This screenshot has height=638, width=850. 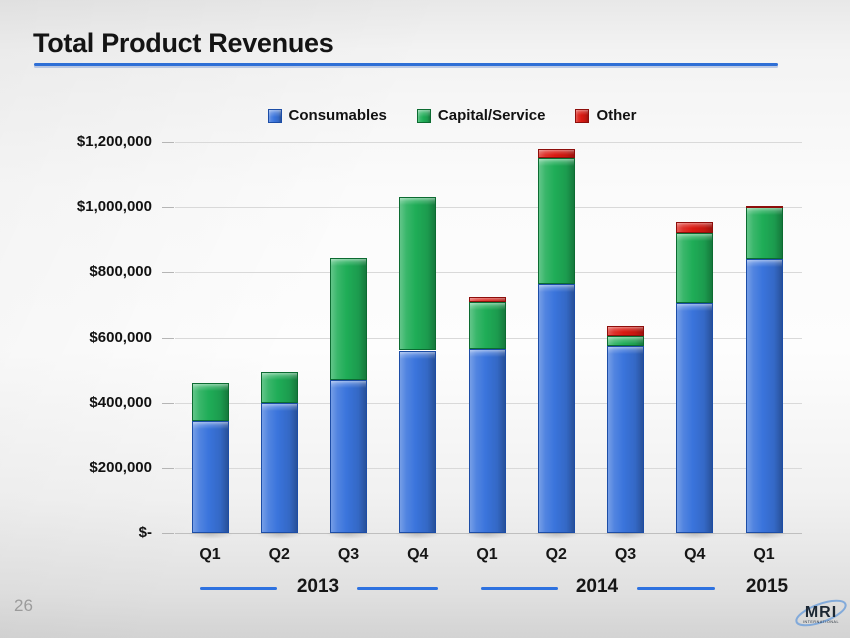 What do you see at coordinates (597, 586) in the screenshot?
I see `year-label: 2014` at bounding box center [597, 586].